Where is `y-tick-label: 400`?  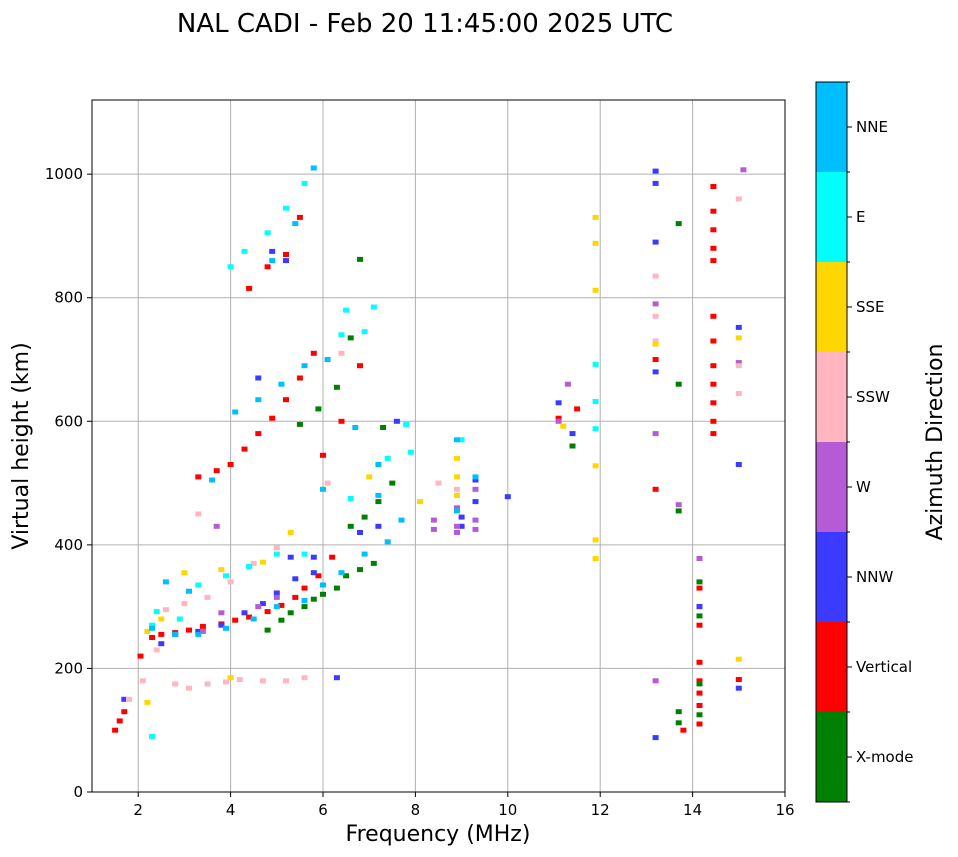
y-tick-label: 400 is located at coordinates (68, 545).